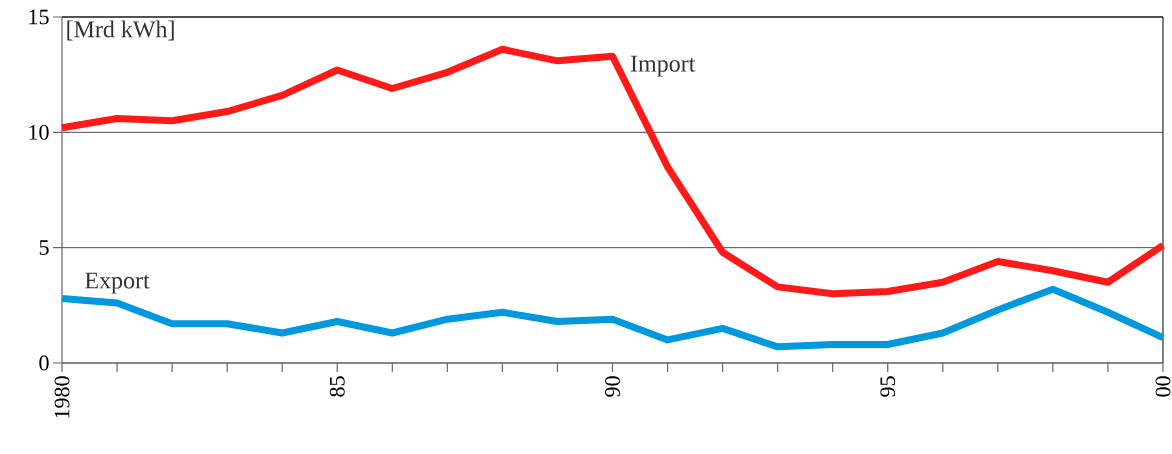 The height and width of the screenshot is (454, 1172). Describe the element at coordinates (663, 66) in the screenshot. I see `series-label: Import` at that location.